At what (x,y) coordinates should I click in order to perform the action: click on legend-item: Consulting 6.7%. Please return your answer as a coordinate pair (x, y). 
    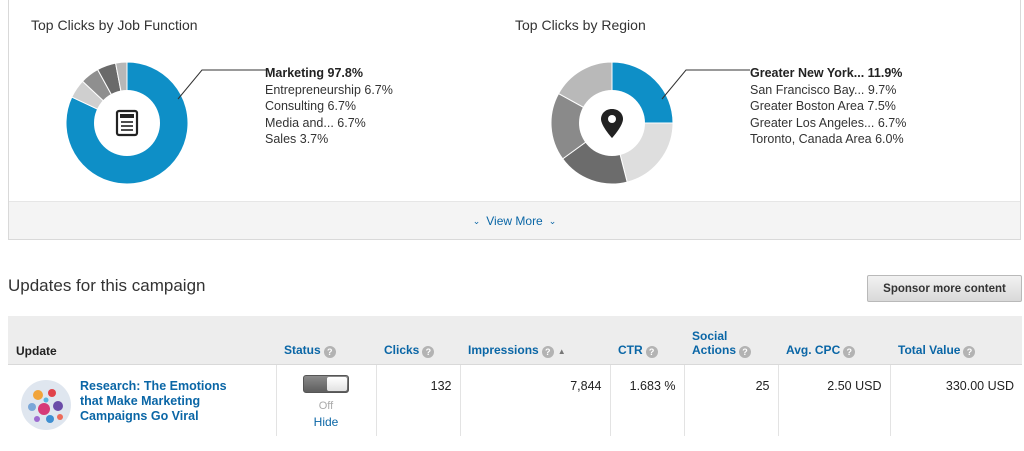
    Looking at the image, I should click on (311, 106).